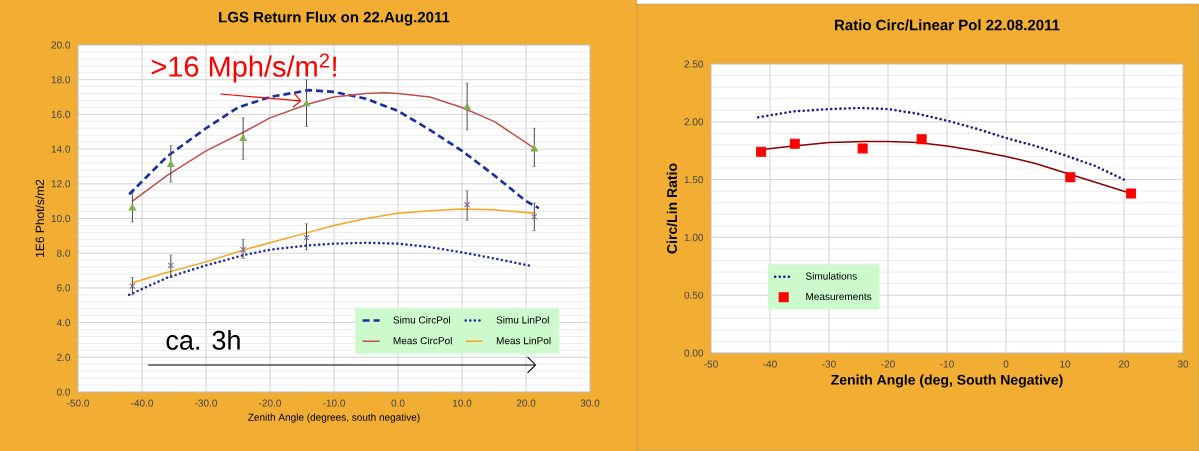 This screenshot has height=451, width=1199. I want to click on legend-label: Measurements, so click(839, 297).